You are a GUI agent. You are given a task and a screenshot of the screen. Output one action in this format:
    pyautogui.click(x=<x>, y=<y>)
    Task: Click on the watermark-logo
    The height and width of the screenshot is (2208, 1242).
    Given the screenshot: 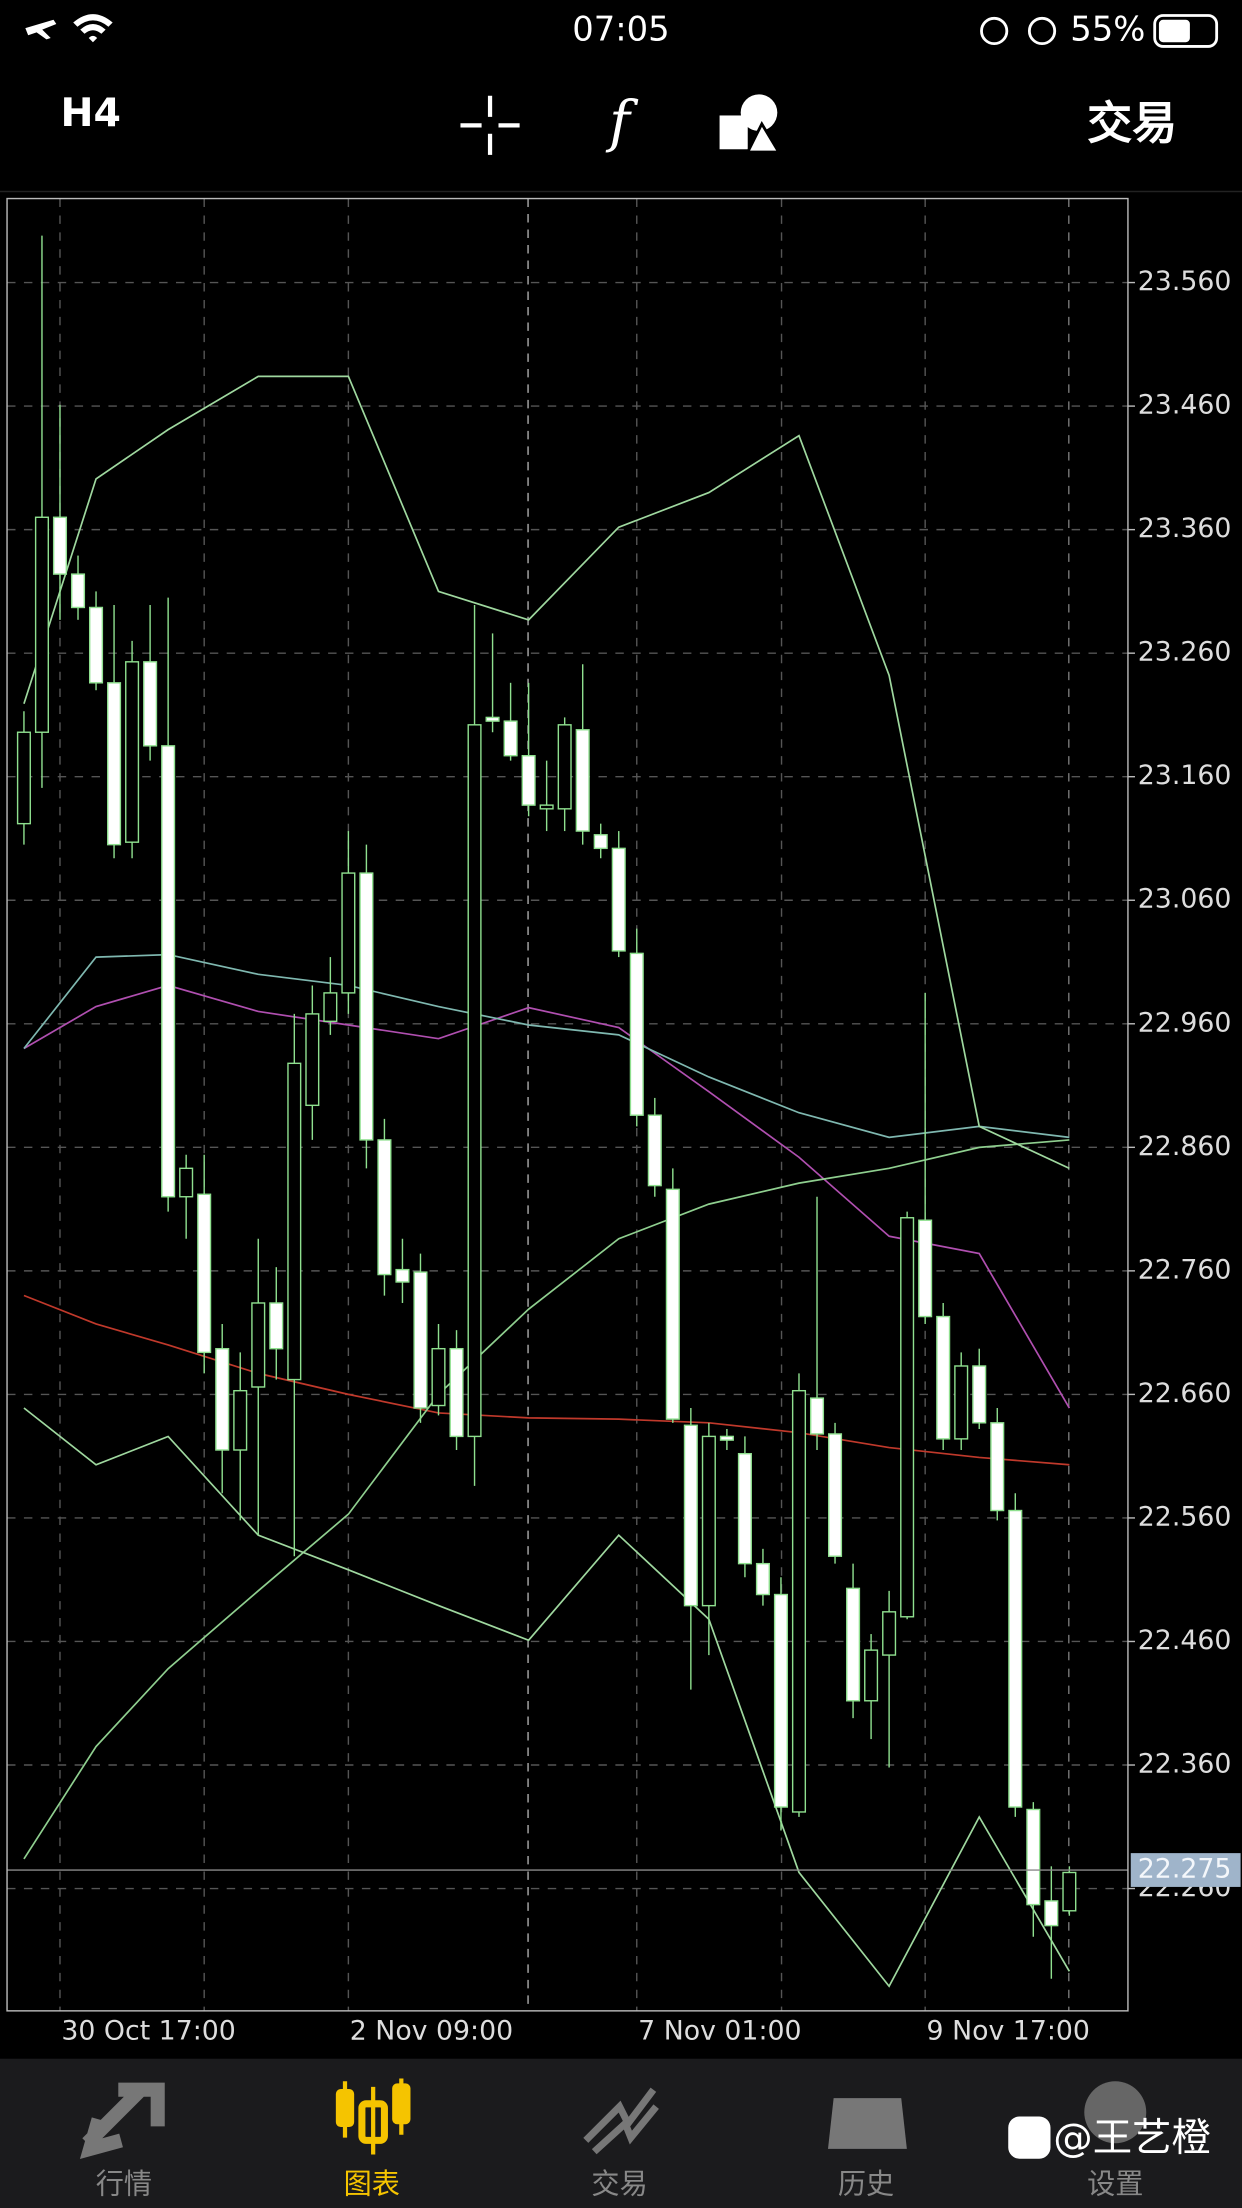 What is the action you would take?
    pyautogui.click(x=1029, y=2137)
    